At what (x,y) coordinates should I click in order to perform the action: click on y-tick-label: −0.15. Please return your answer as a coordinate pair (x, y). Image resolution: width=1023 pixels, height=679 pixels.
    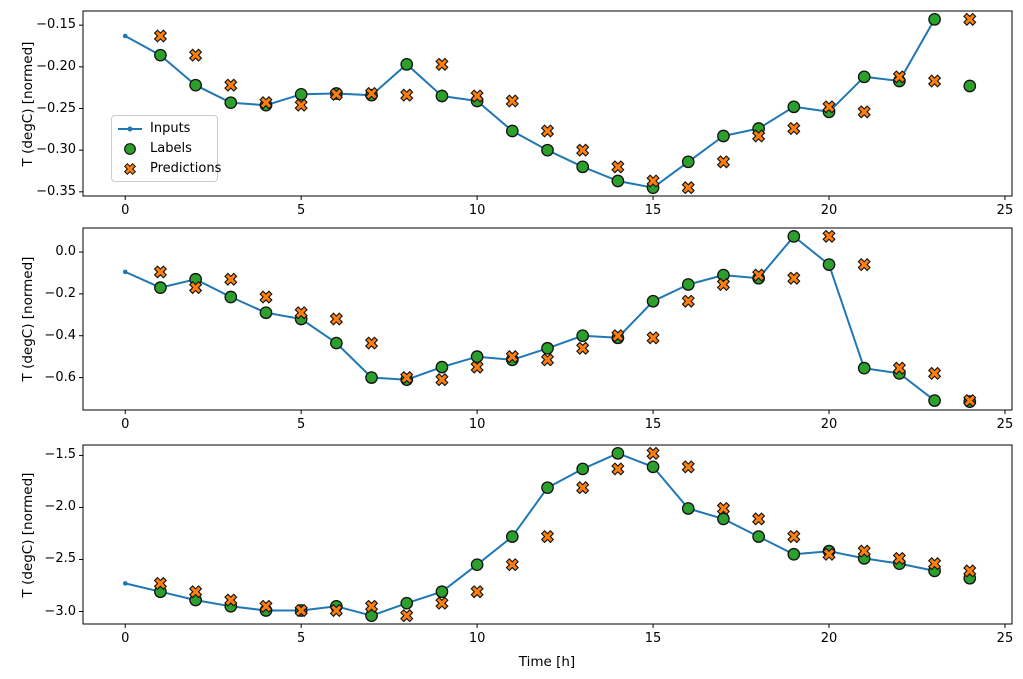
    Looking at the image, I should click on (56, 25).